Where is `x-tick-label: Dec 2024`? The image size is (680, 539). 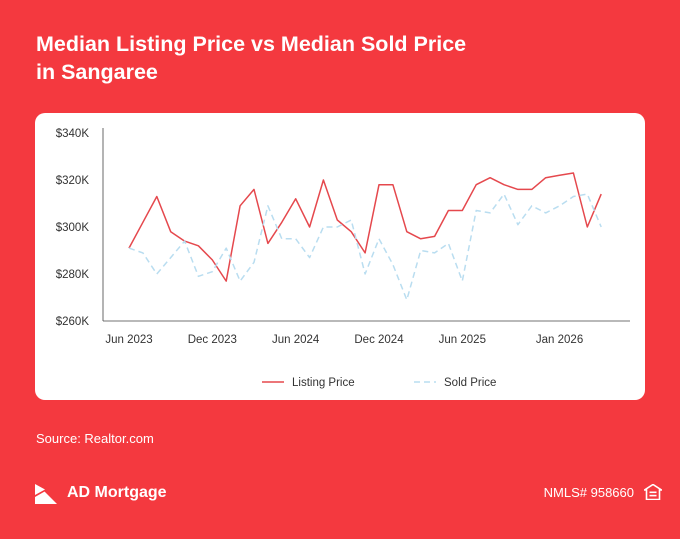
x-tick-label: Dec 2024 is located at coordinates (379, 340).